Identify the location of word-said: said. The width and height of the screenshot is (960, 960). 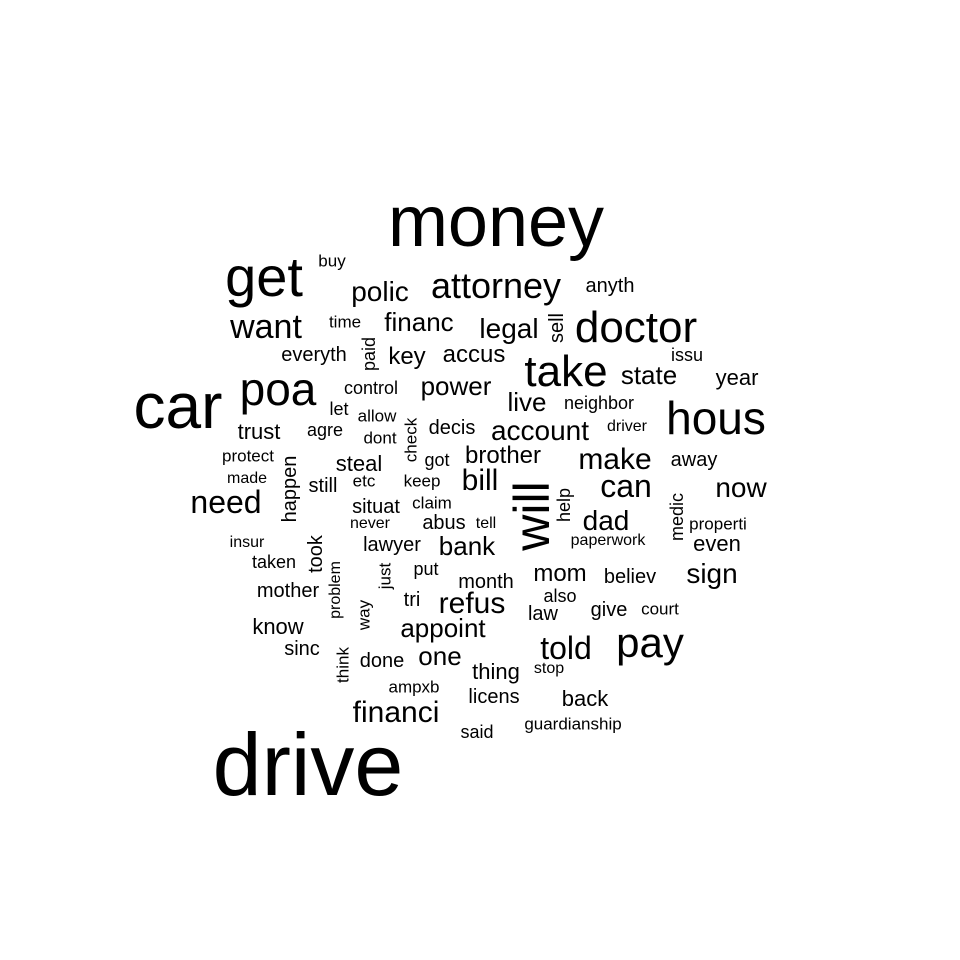
(477, 732).